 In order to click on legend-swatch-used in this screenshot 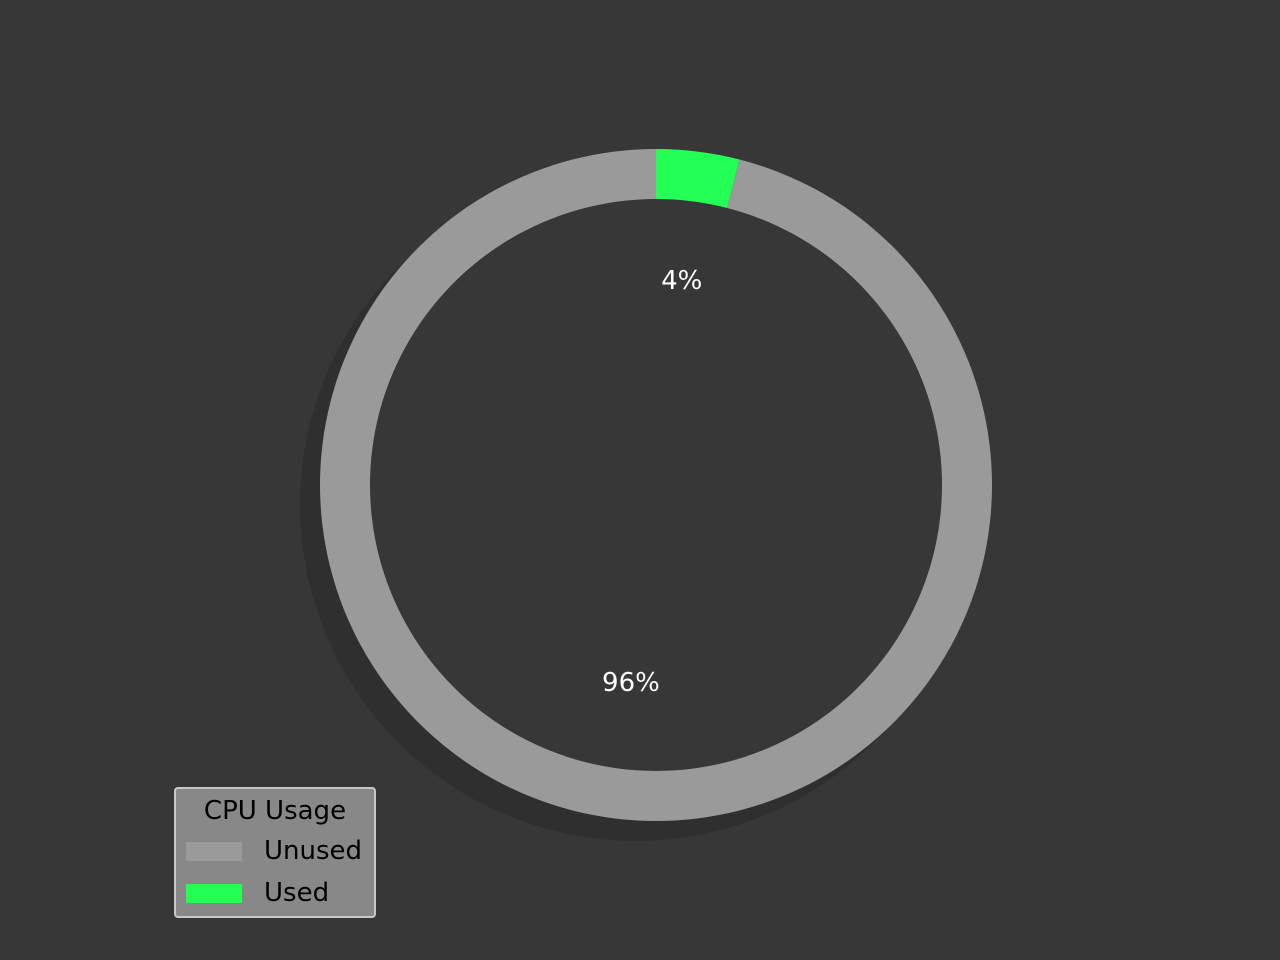, I will do `click(214, 893)`.